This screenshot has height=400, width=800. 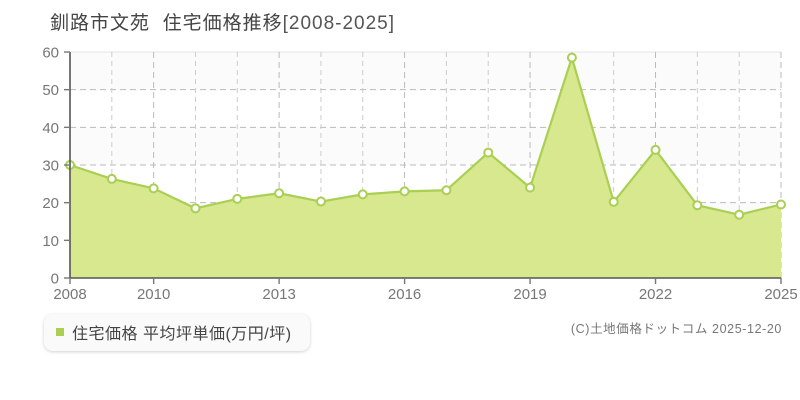 I want to click on svg-text: 0, so click(x=55, y=279).